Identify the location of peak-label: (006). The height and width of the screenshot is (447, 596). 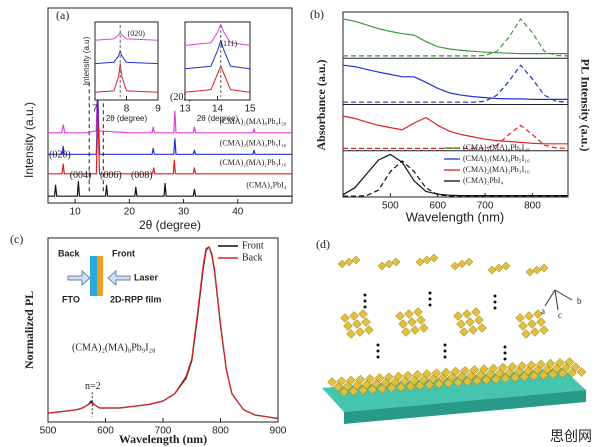
(111, 175).